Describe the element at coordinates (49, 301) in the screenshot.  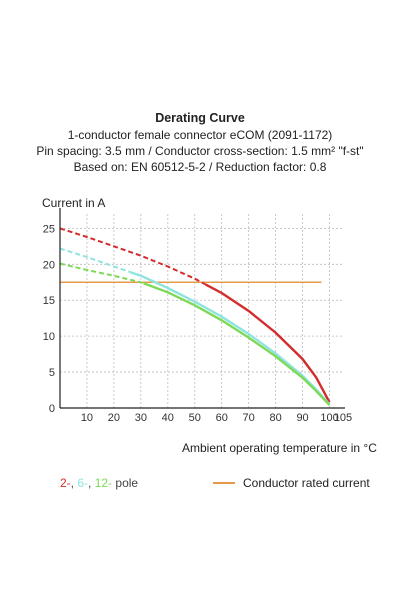
I see `y-tick-label-15: 15` at that location.